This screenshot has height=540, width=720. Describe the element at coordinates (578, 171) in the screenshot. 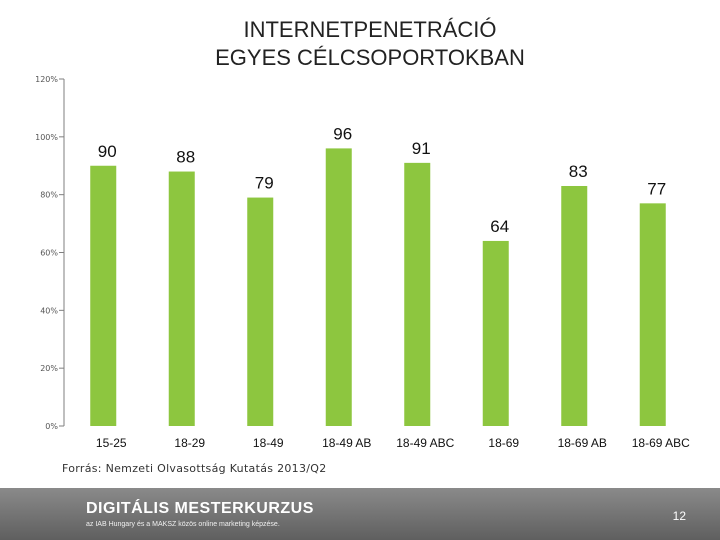

I see `data-label: 83` at that location.